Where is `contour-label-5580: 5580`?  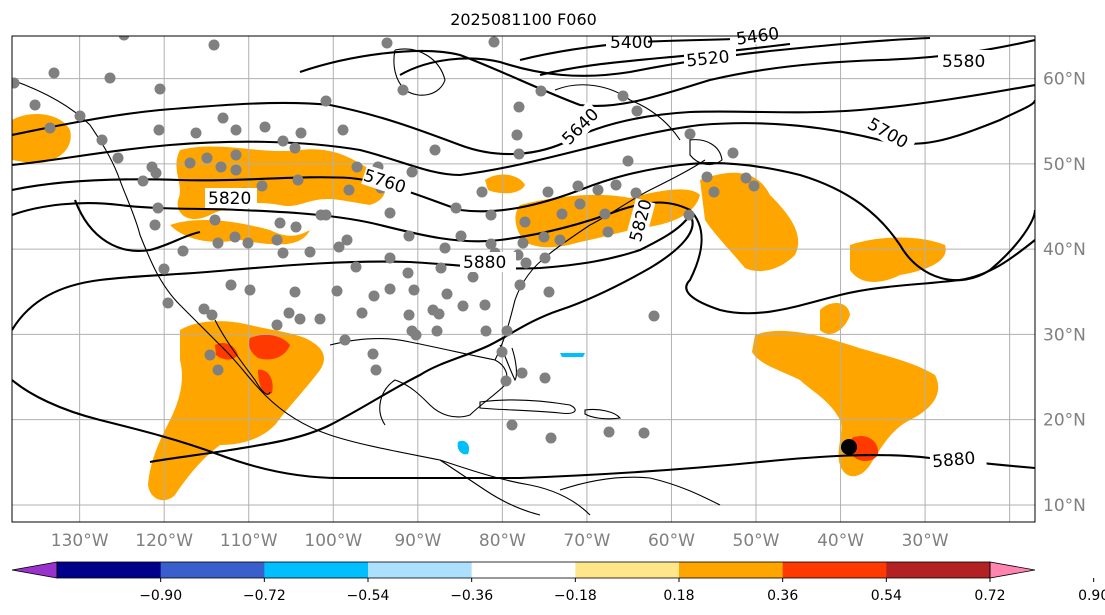
contour-label-5580: 5580 is located at coordinates (963, 62).